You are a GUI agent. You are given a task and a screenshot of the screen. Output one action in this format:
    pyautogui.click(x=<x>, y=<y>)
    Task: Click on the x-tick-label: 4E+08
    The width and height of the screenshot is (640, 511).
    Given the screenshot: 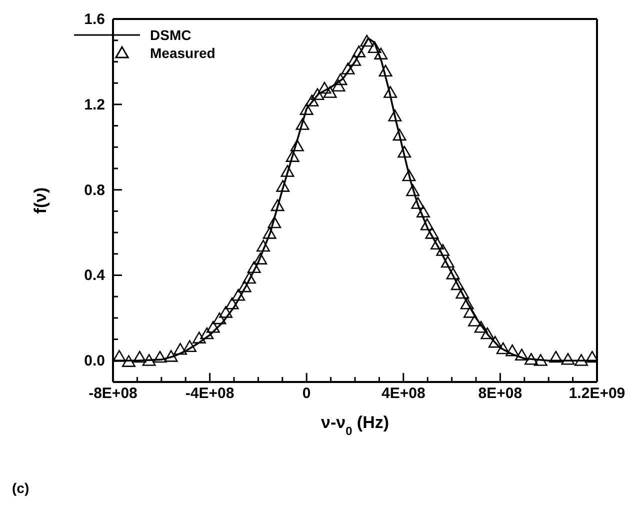 What is the action you would take?
    pyautogui.click(x=404, y=393)
    